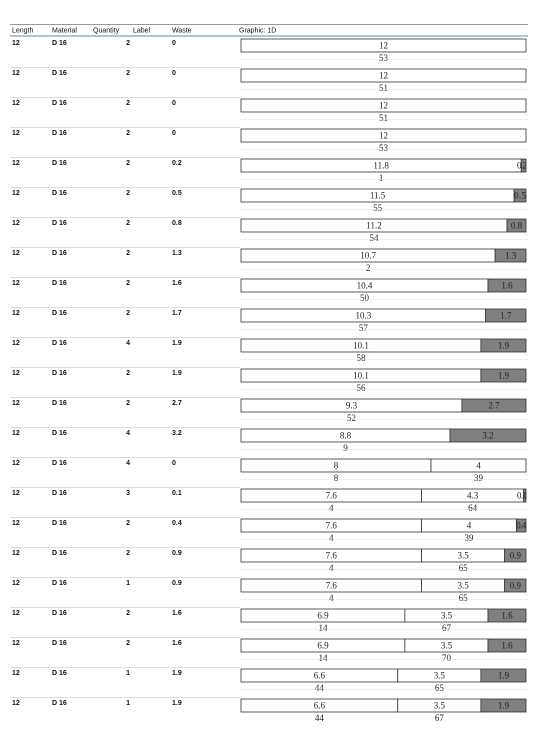 Image resolution: width=548 pixels, height=746 pixels. Describe the element at coordinates (511, 256) in the screenshot. I see `waste-label: 1.3` at that location.